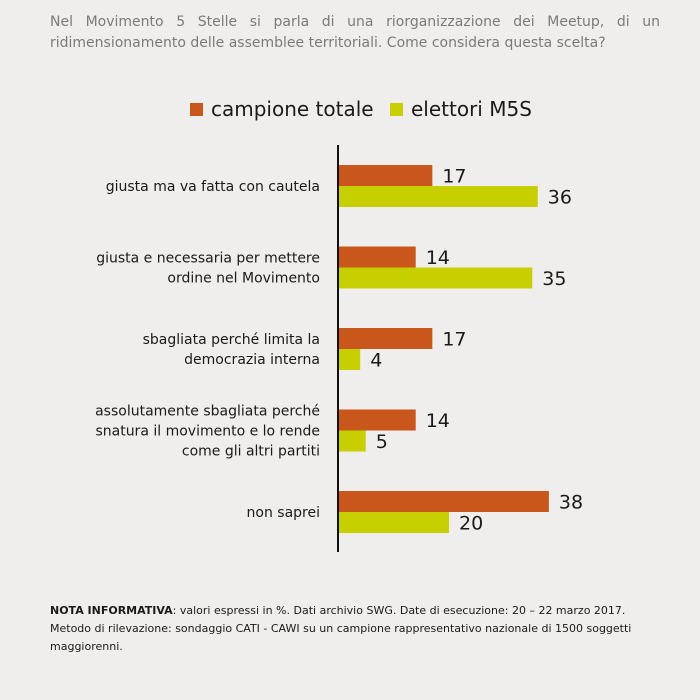 The width and height of the screenshot is (700, 700). What do you see at coordinates (213, 187) in the screenshot?
I see `category-label: giusta ma va fatta con cautela` at bounding box center [213, 187].